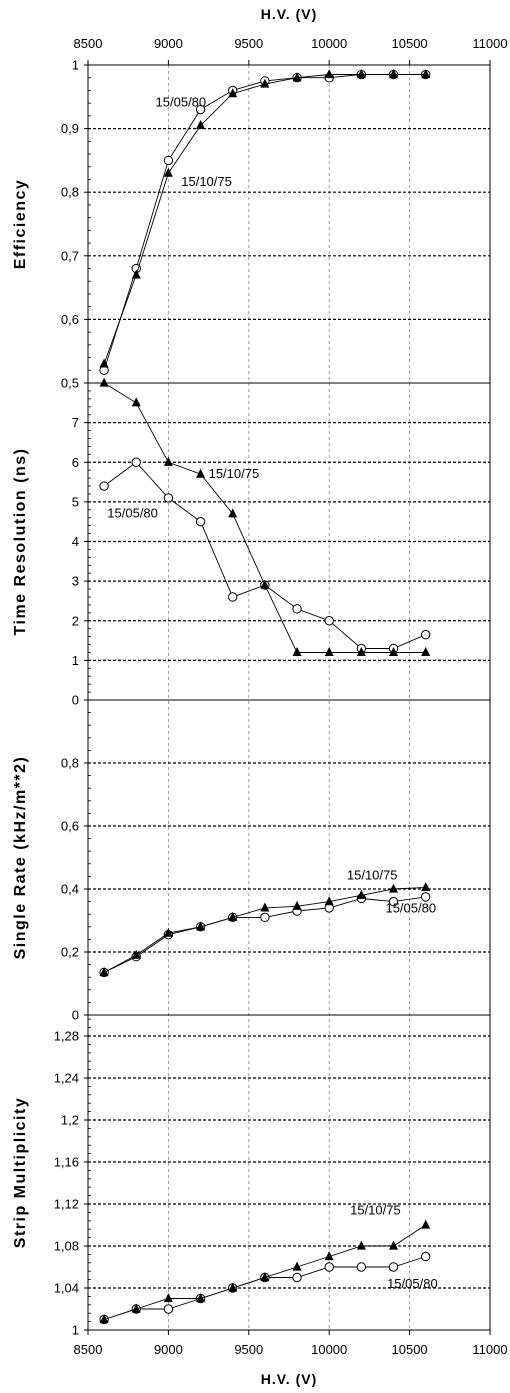 The height and width of the screenshot is (1393, 510). Describe the element at coordinates (75, 581) in the screenshot. I see `time_resolution-y-tick-label: 3` at that location.